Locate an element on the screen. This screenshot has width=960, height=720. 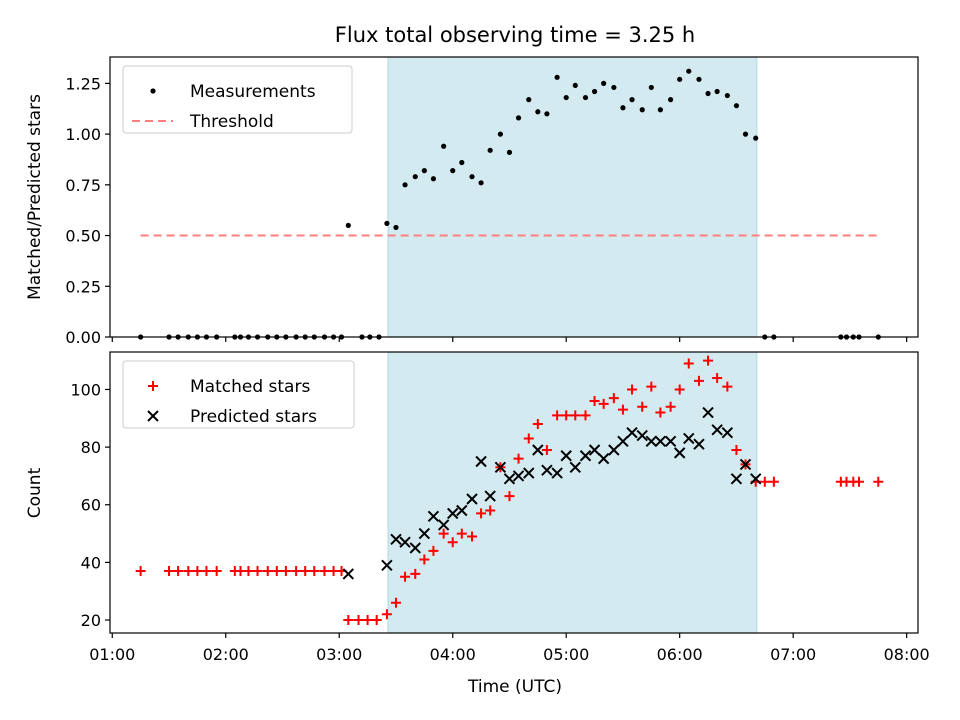
y-tick-label: 20 is located at coordinates (91, 620).